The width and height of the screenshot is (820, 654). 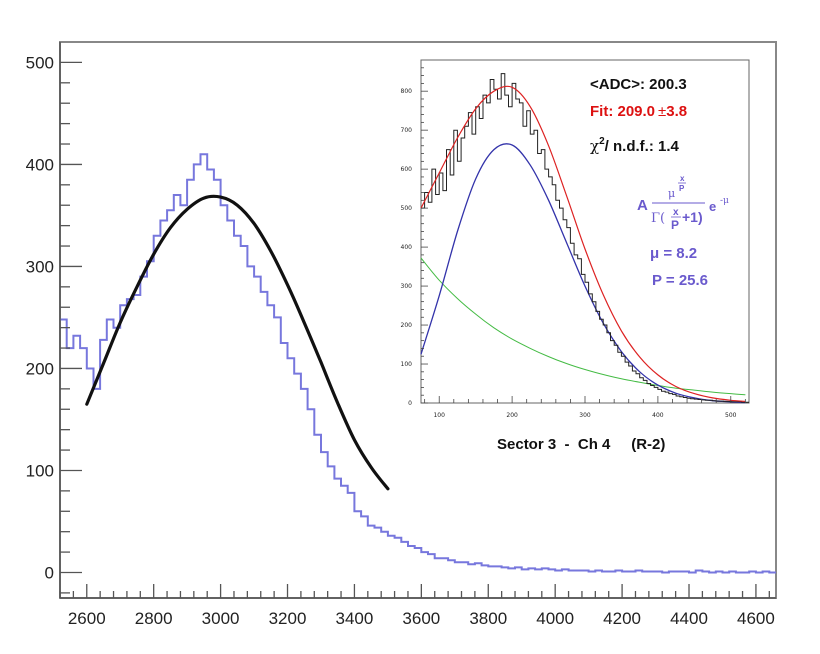 I want to click on main-x-tick-label: 3800, so click(x=488, y=618).